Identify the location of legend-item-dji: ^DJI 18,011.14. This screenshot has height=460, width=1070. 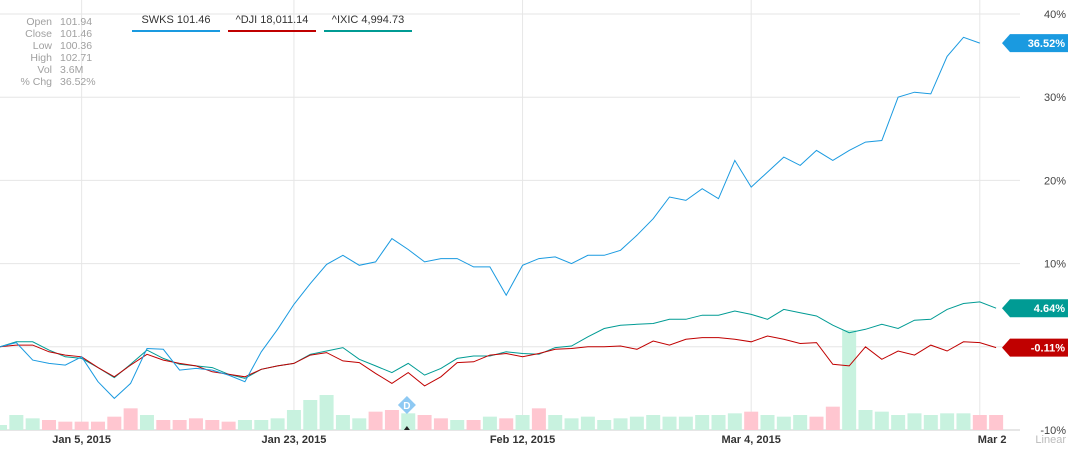
(272, 21).